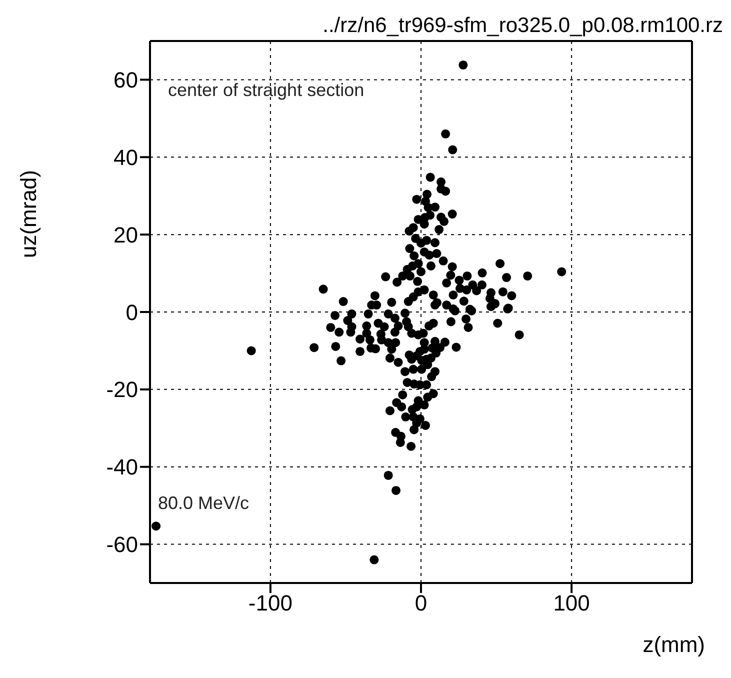  Describe the element at coordinates (571, 603) in the screenshot. I see `x-tick-label: 100` at that location.